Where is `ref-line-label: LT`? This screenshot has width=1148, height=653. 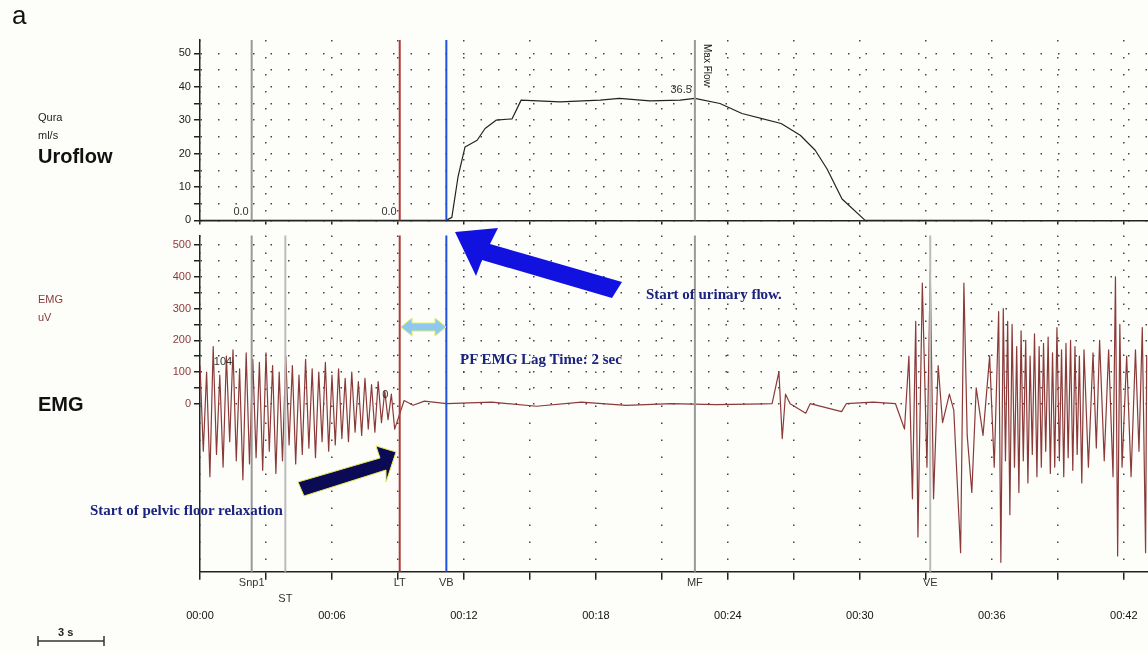 ref-line-label: LT is located at coordinates (399, 582).